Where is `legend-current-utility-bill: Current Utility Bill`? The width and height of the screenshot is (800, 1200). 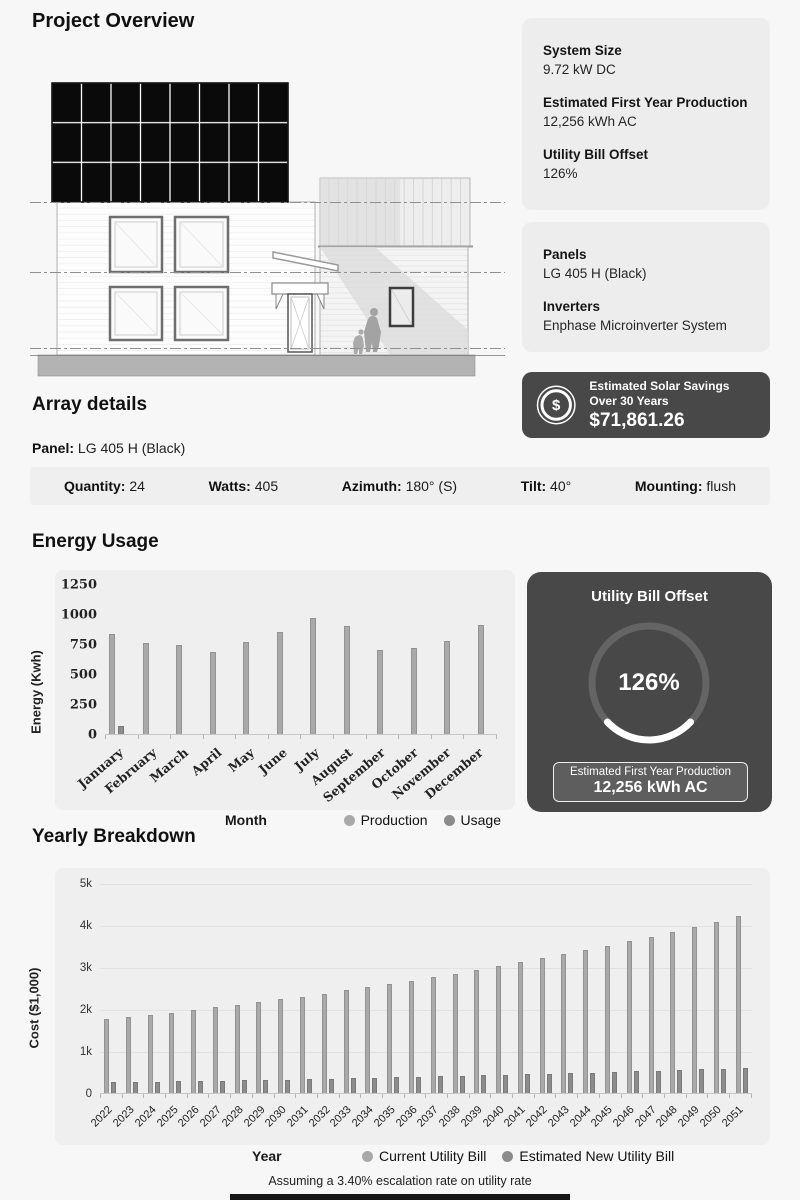 legend-current-utility-bill: Current Utility Bill is located at coordinates (424, 1156).